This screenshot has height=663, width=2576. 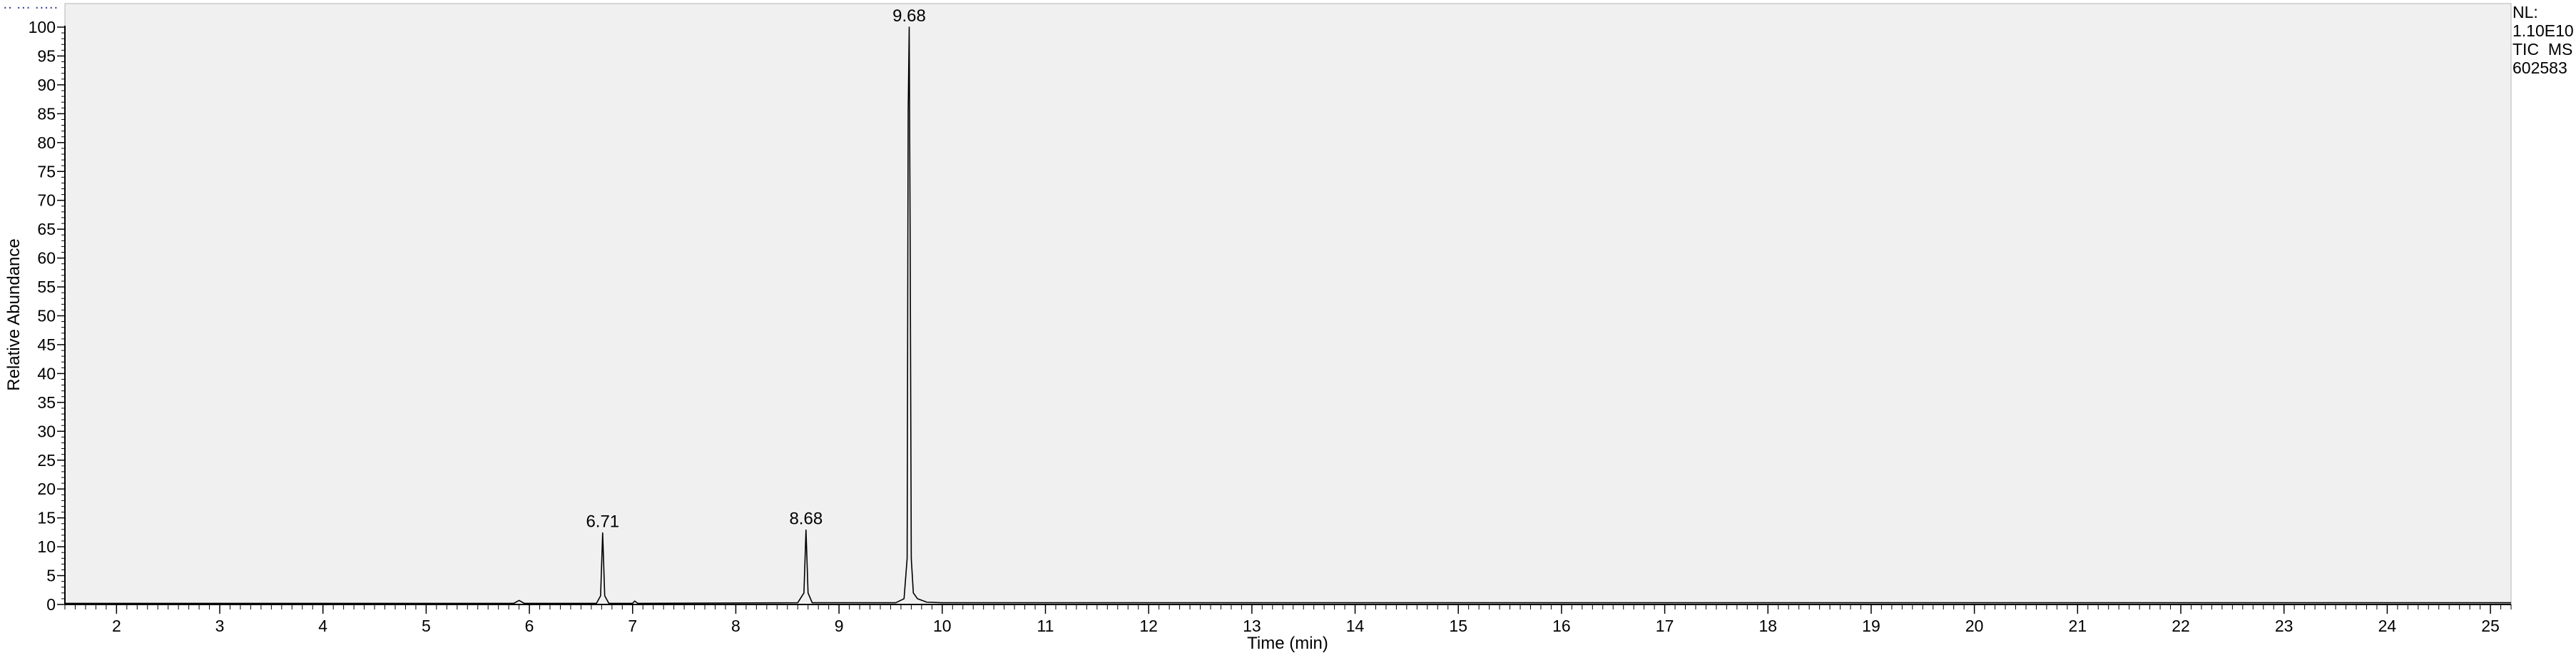 What do you see at coordinates (602, 522) in the screenshot?
I see `peak-label: 6.71` at bounding box center [602, 522].